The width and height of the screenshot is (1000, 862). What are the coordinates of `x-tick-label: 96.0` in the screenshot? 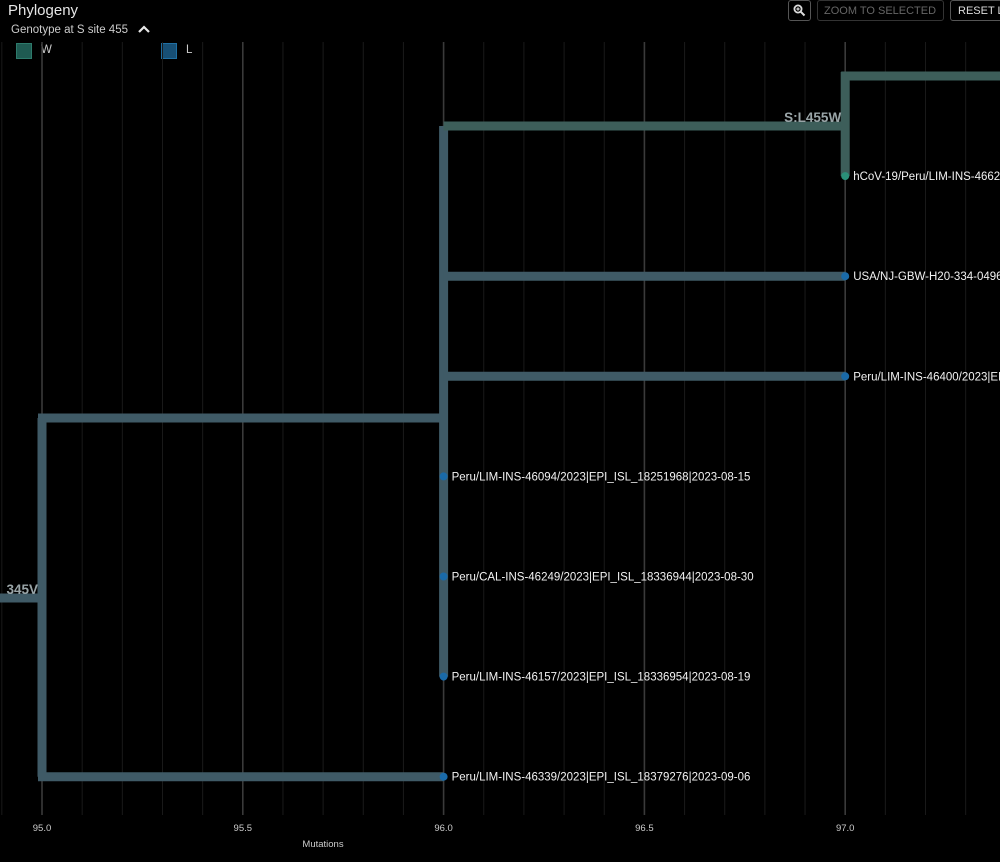 It's located at (443, 828).